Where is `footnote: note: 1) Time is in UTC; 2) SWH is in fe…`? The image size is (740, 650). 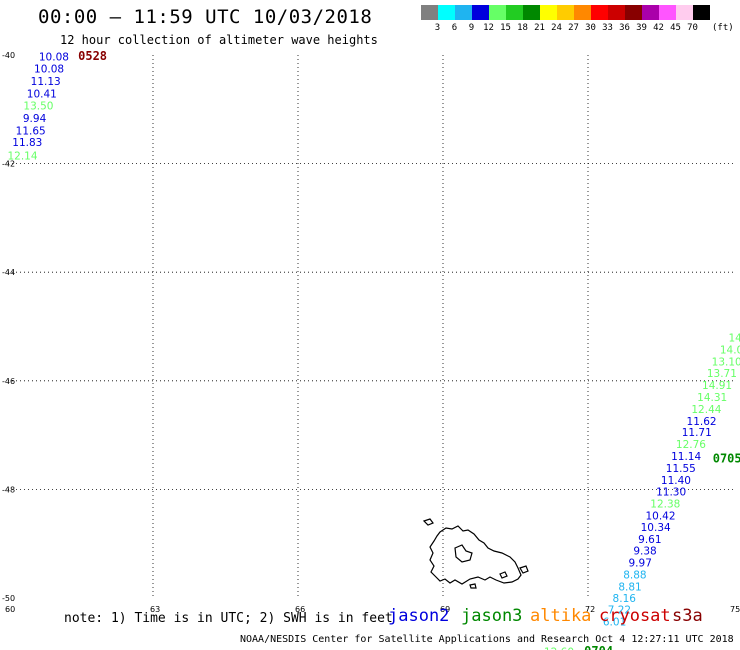 footnote: note: 1) Time is in UTC; 2) SWH is in fe… is located at coordinates (228, 618).